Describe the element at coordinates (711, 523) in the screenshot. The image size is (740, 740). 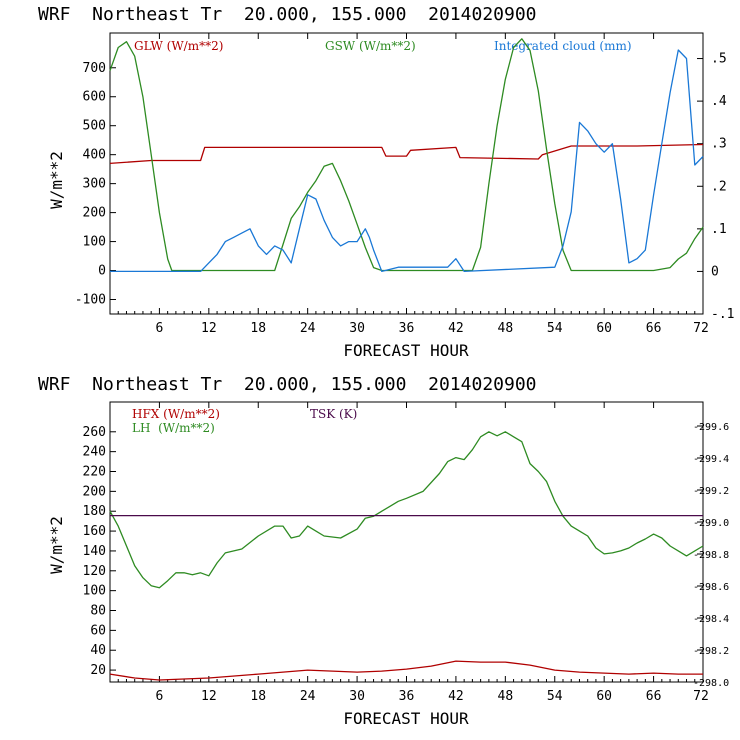
I see `y2-tick-label: -299.0` at that location.